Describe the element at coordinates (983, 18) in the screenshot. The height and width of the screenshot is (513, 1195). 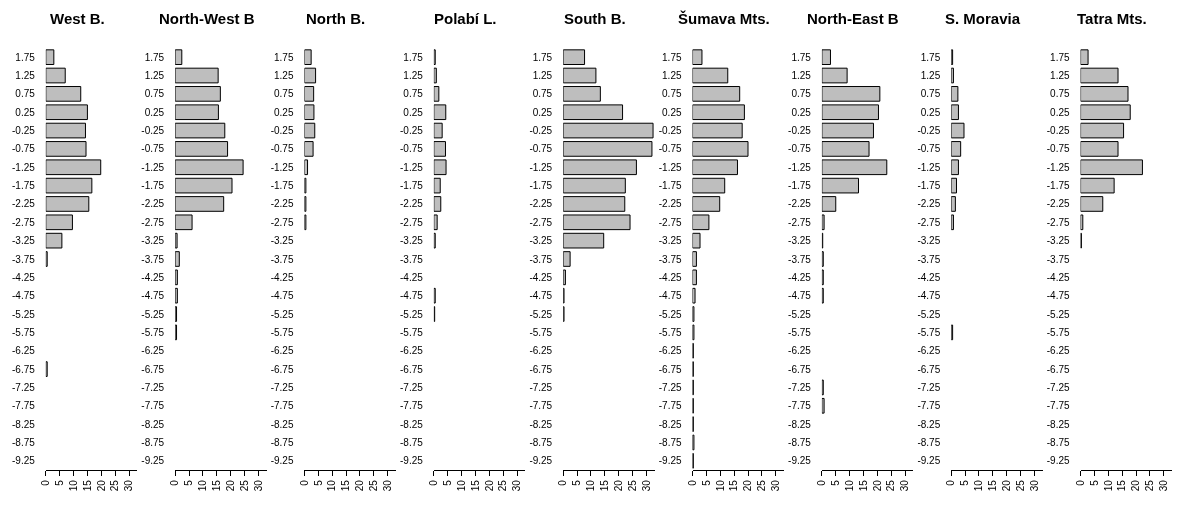
I see `chart-title: S. Moravia` at that location.